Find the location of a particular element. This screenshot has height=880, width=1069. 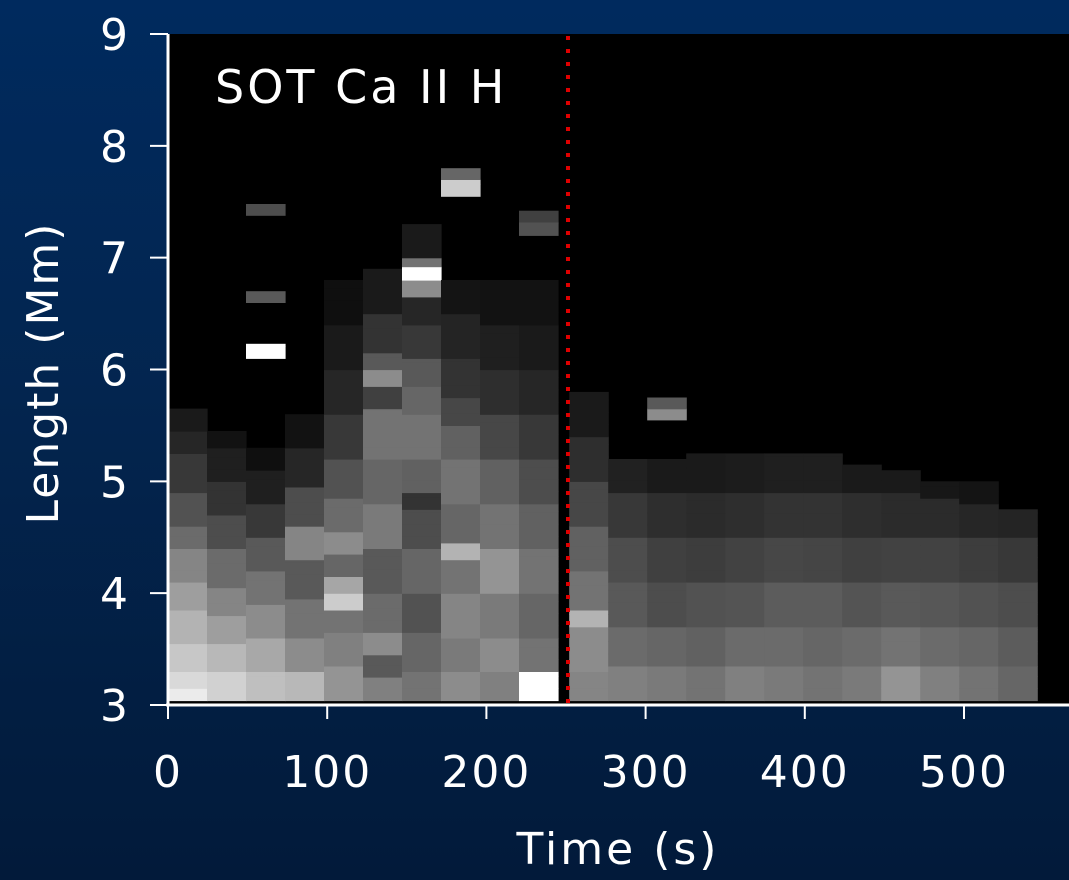

y-tick-label: 3 is located at coordinates (114, 706).